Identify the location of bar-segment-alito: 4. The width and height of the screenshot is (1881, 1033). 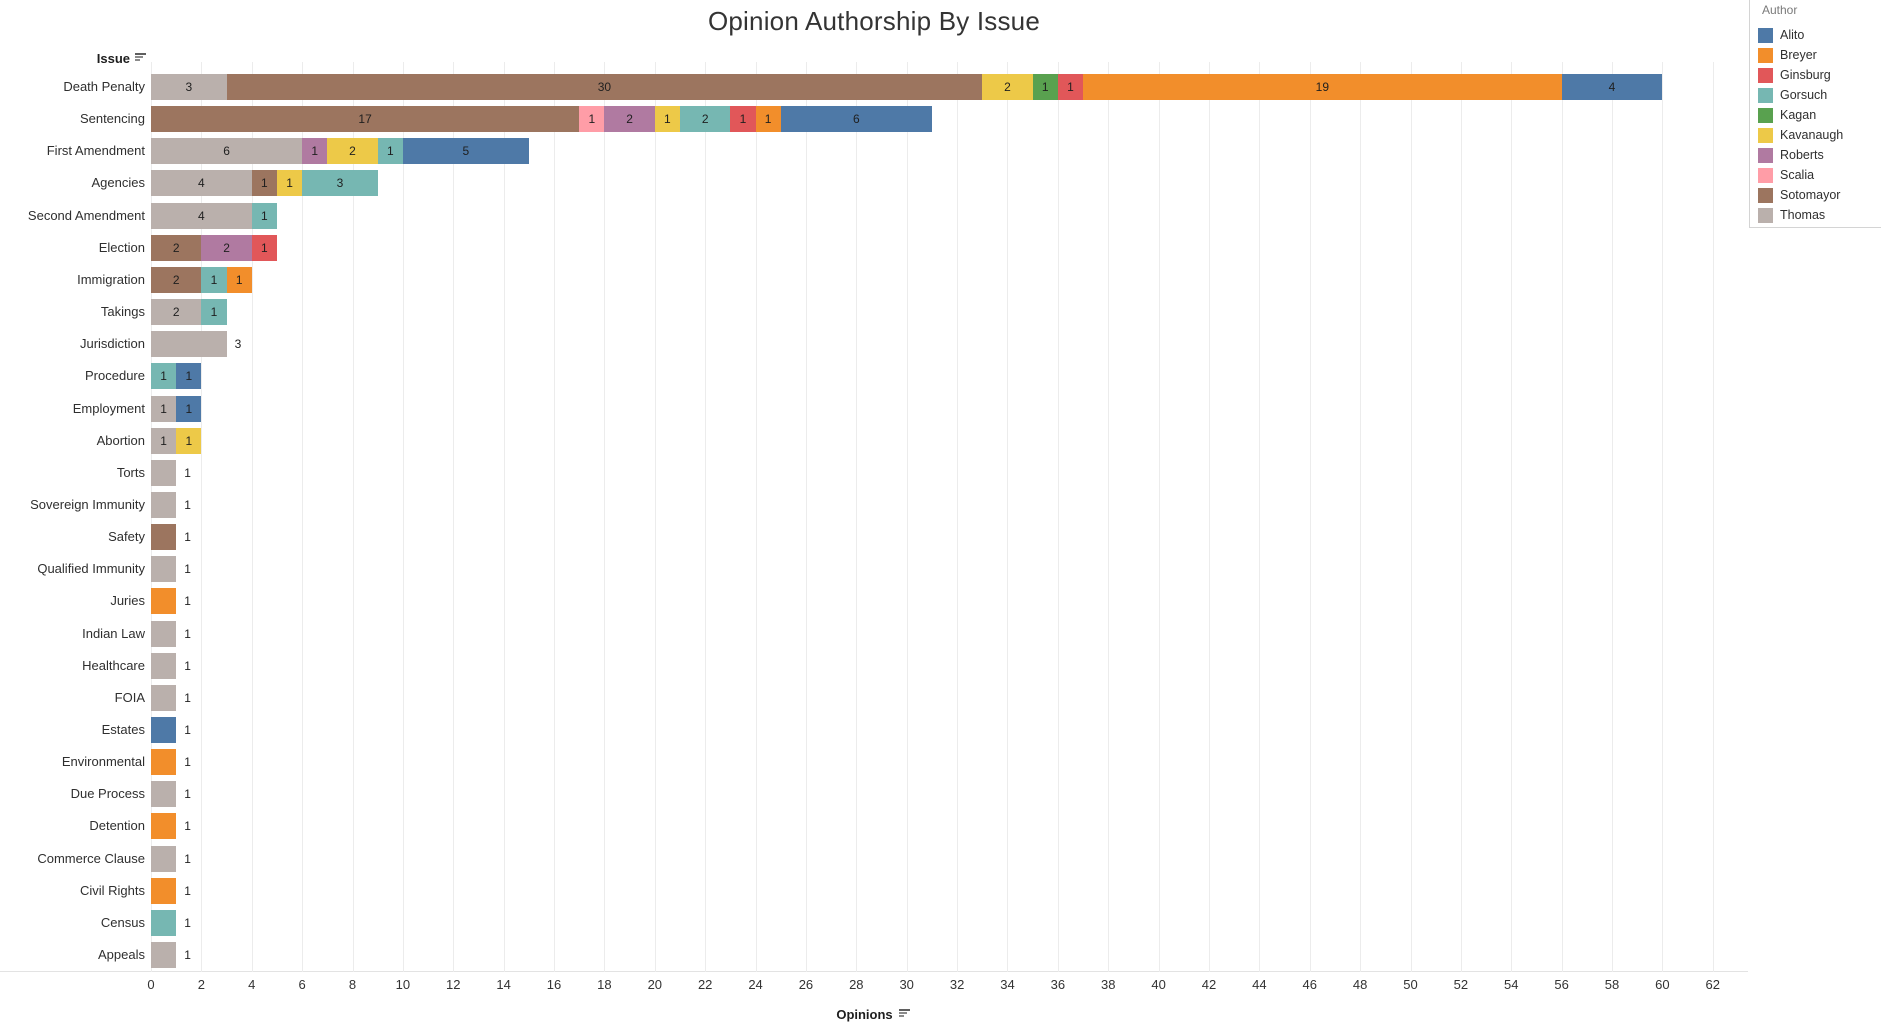
(1612, 87).